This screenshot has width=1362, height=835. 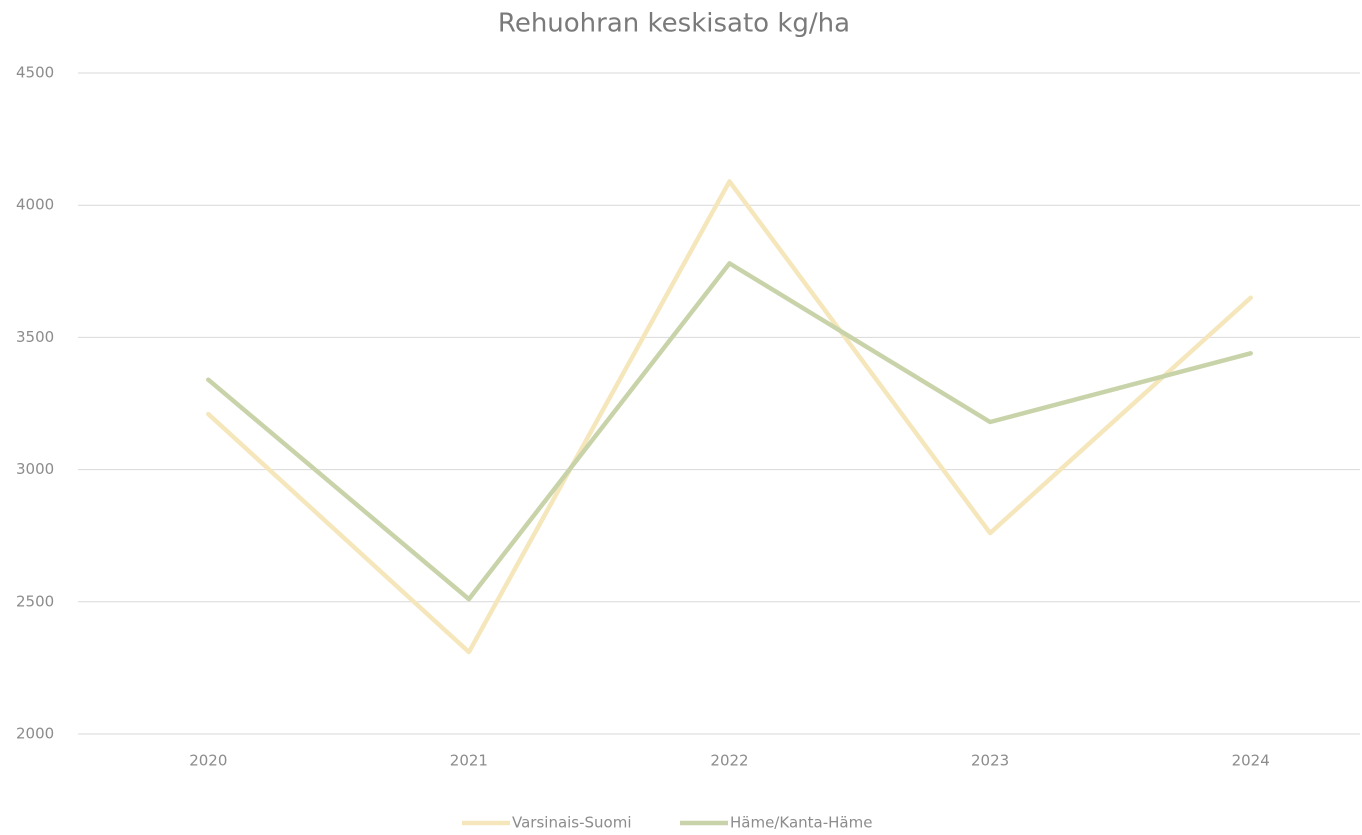 What do you see at coordinates (1251, 761) in the screenshot?
I see `x-tick-label: 2024` at bounding box center [1251, 761].